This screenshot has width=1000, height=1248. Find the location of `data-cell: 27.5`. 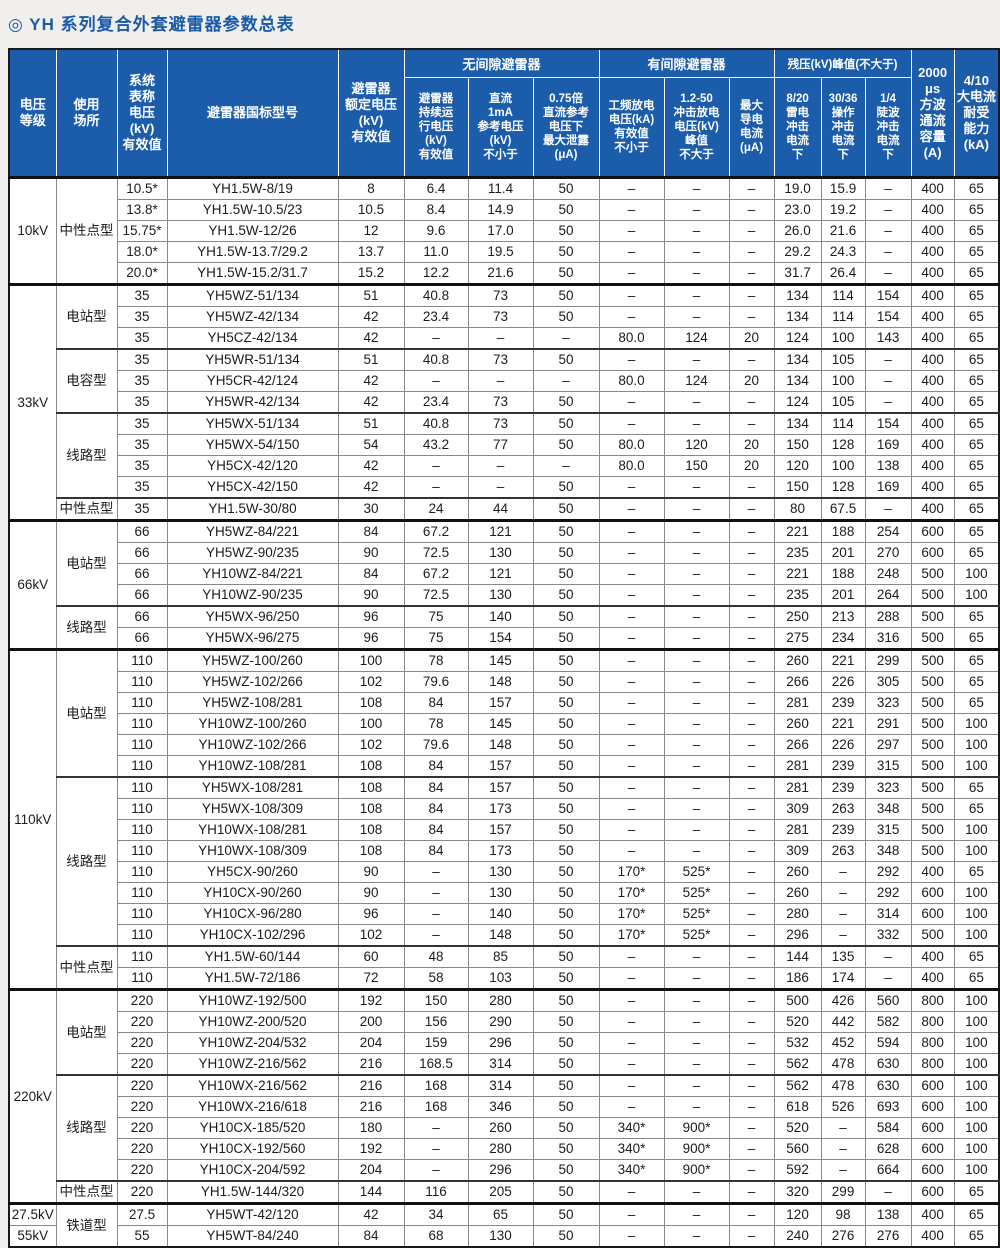

data-cell: 27.5 is located at coordinates (142, 1214).